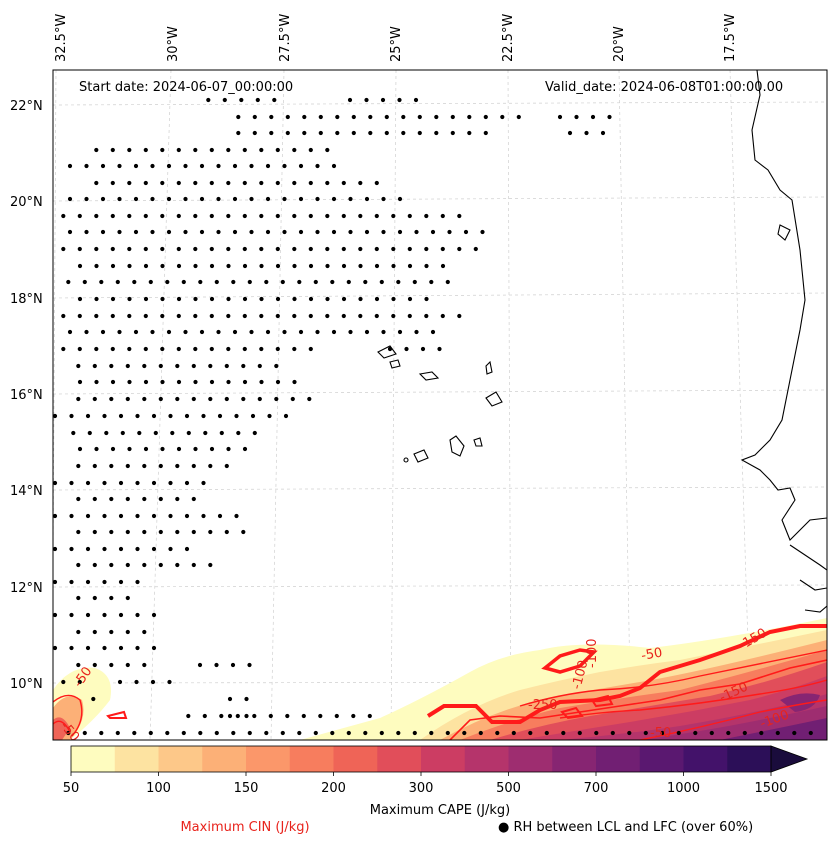 The width and height of the screenshot is (837, 845). Describe the element at coordinates (26, 395) in the screenshot. I see `latitude-labels: 22°N 20°N 18°N 16°N 14°N 12°N 10°N` at that location.